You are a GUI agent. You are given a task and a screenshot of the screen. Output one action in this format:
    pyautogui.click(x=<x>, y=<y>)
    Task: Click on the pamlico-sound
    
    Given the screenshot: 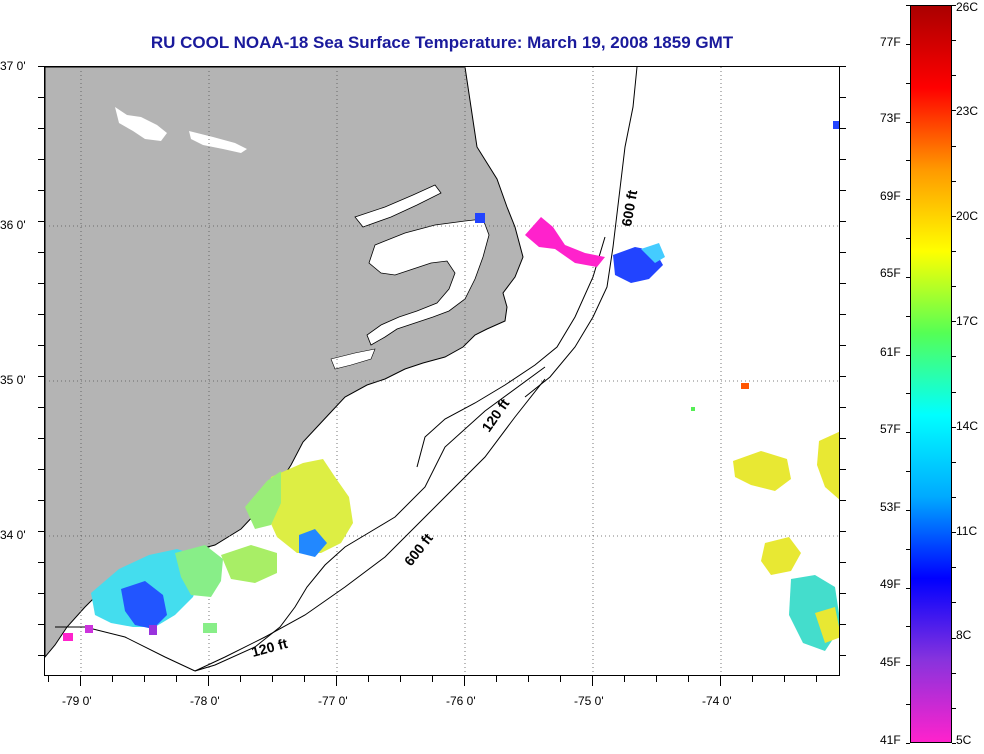 What is the action you would take?
    pyautogui.click(x=428, y=282)
    